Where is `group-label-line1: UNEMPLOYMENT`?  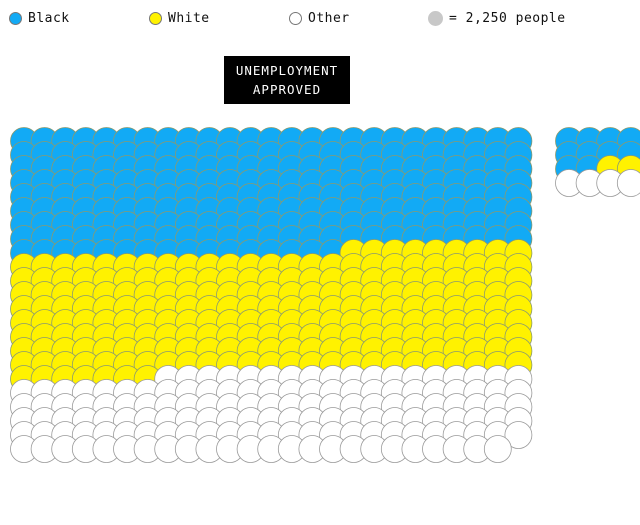
group-label-line1: UNEMPLOYMENT is located at coordinates (287, 70).